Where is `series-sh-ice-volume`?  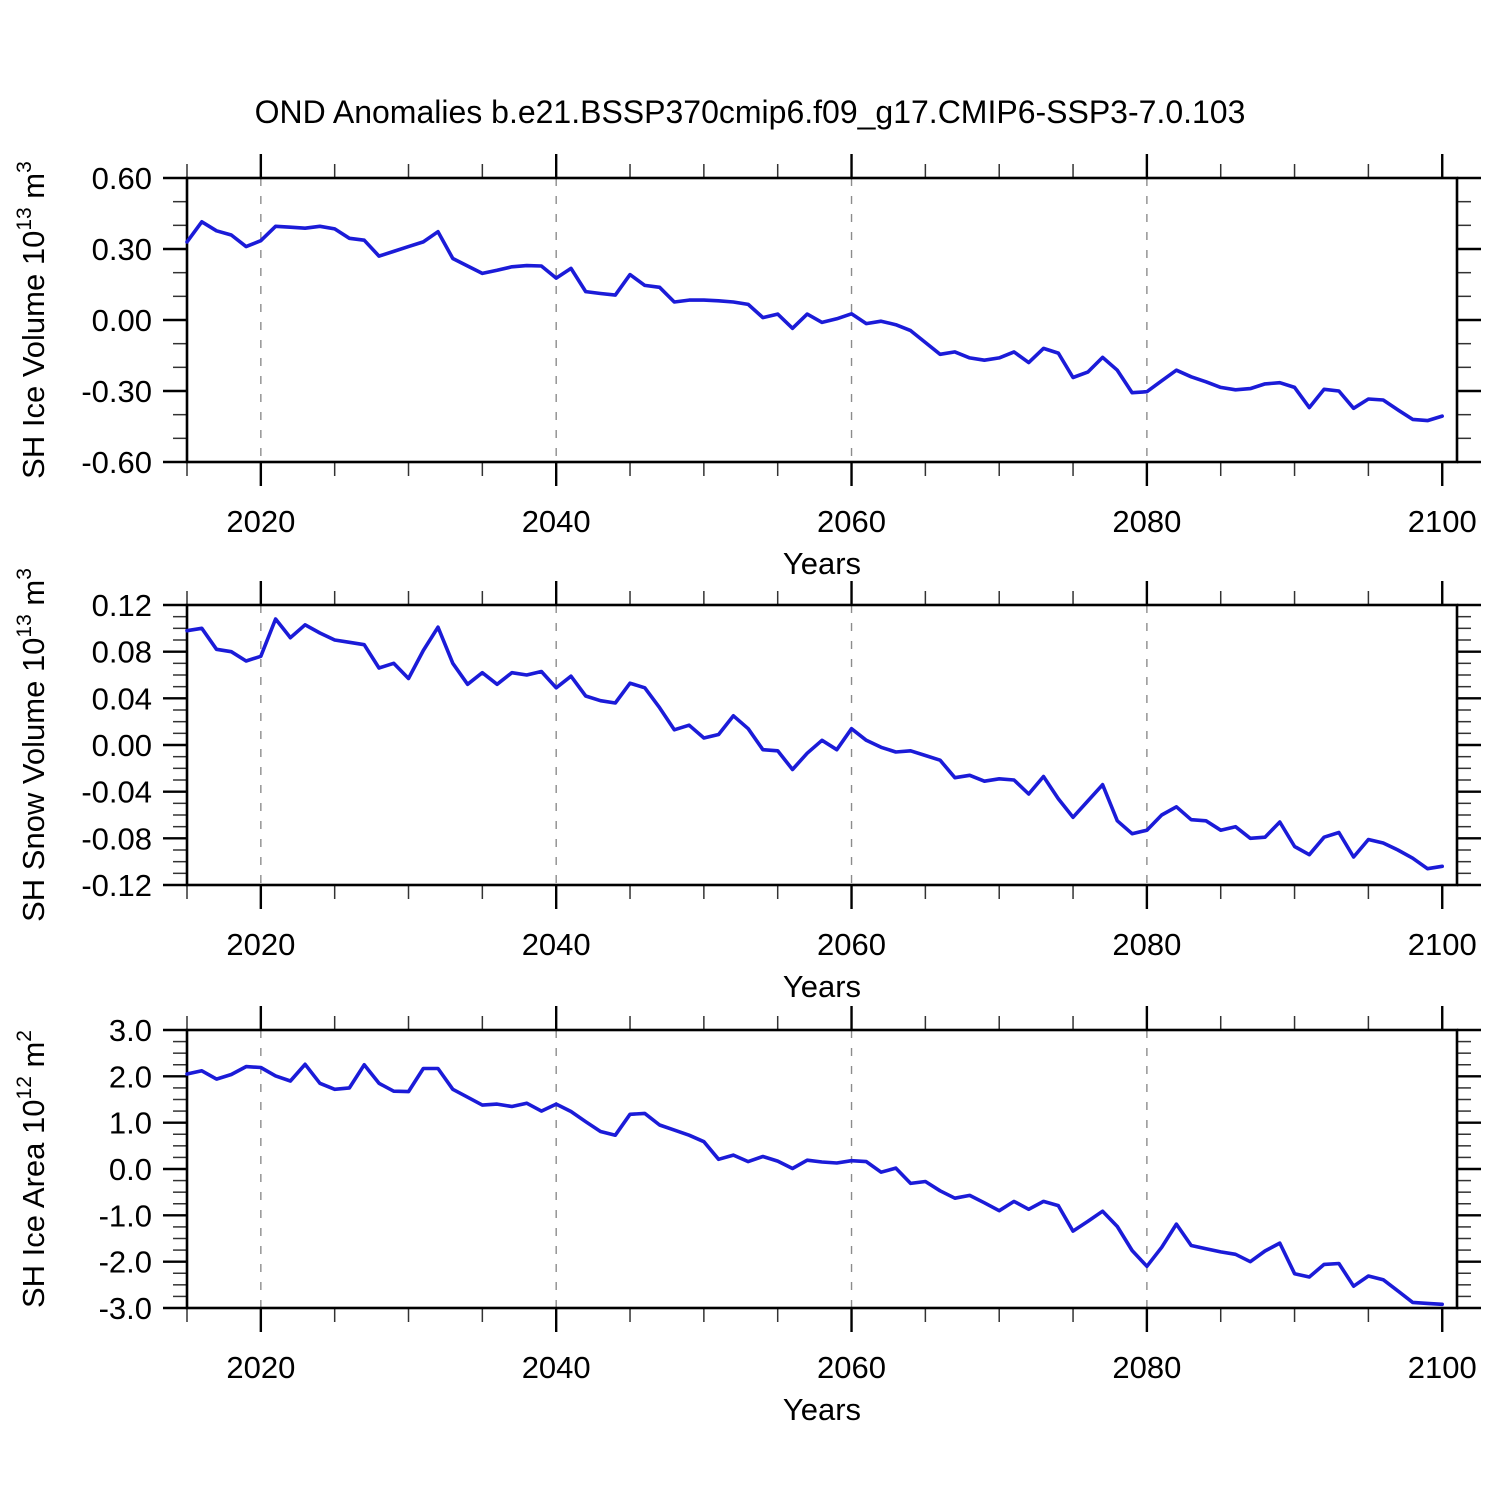 series-sh-ice-volume is located at coordinates (814, 321).